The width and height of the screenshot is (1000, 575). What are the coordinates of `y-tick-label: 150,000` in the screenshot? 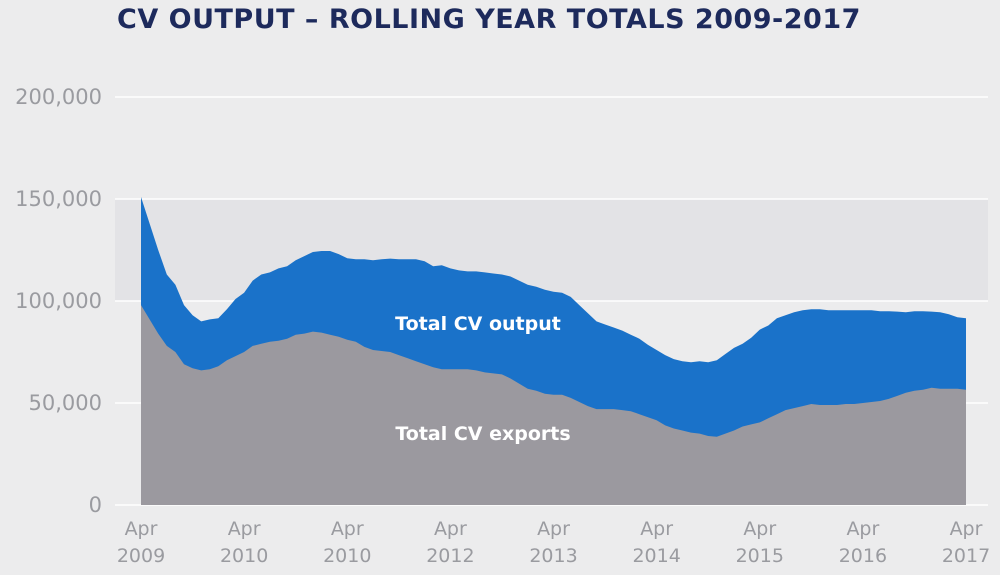 It's located at (58, 199).